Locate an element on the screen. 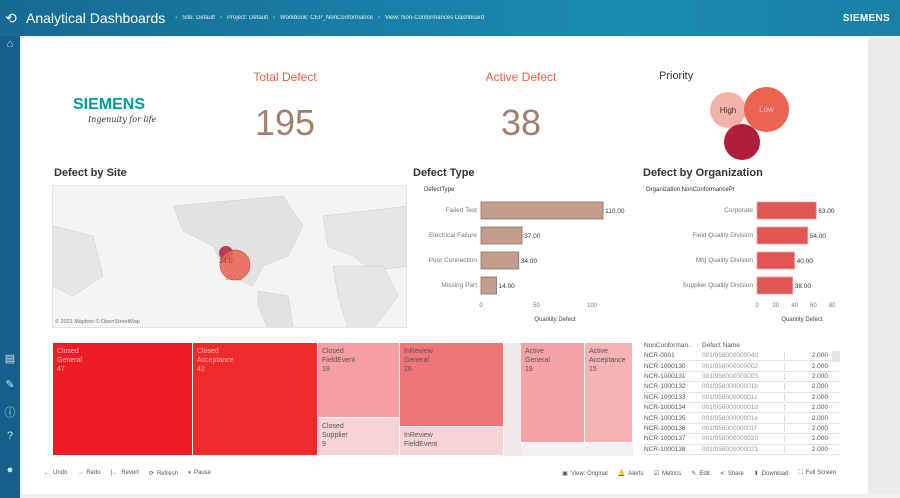 This screenshot has height=498, width=900. table-cell: NCR-1000130 is located at coordinates (665, 366).